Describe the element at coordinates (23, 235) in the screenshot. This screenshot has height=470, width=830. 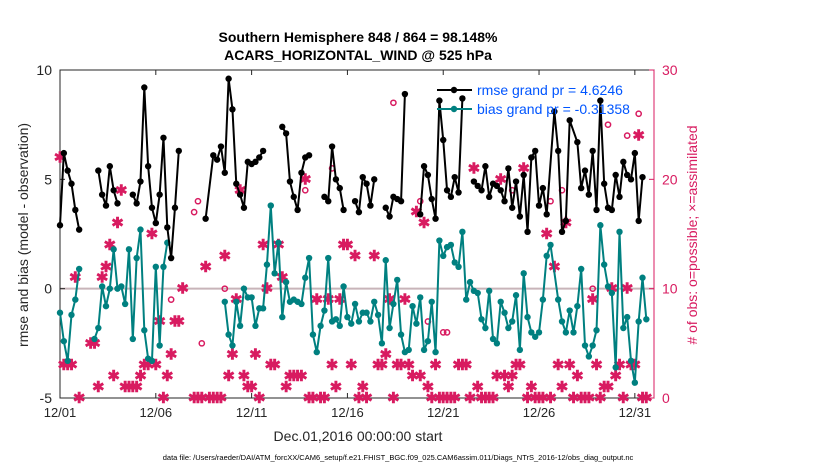
I see `y-axis-label-left: rmse and bias (model - observation)` at that location.